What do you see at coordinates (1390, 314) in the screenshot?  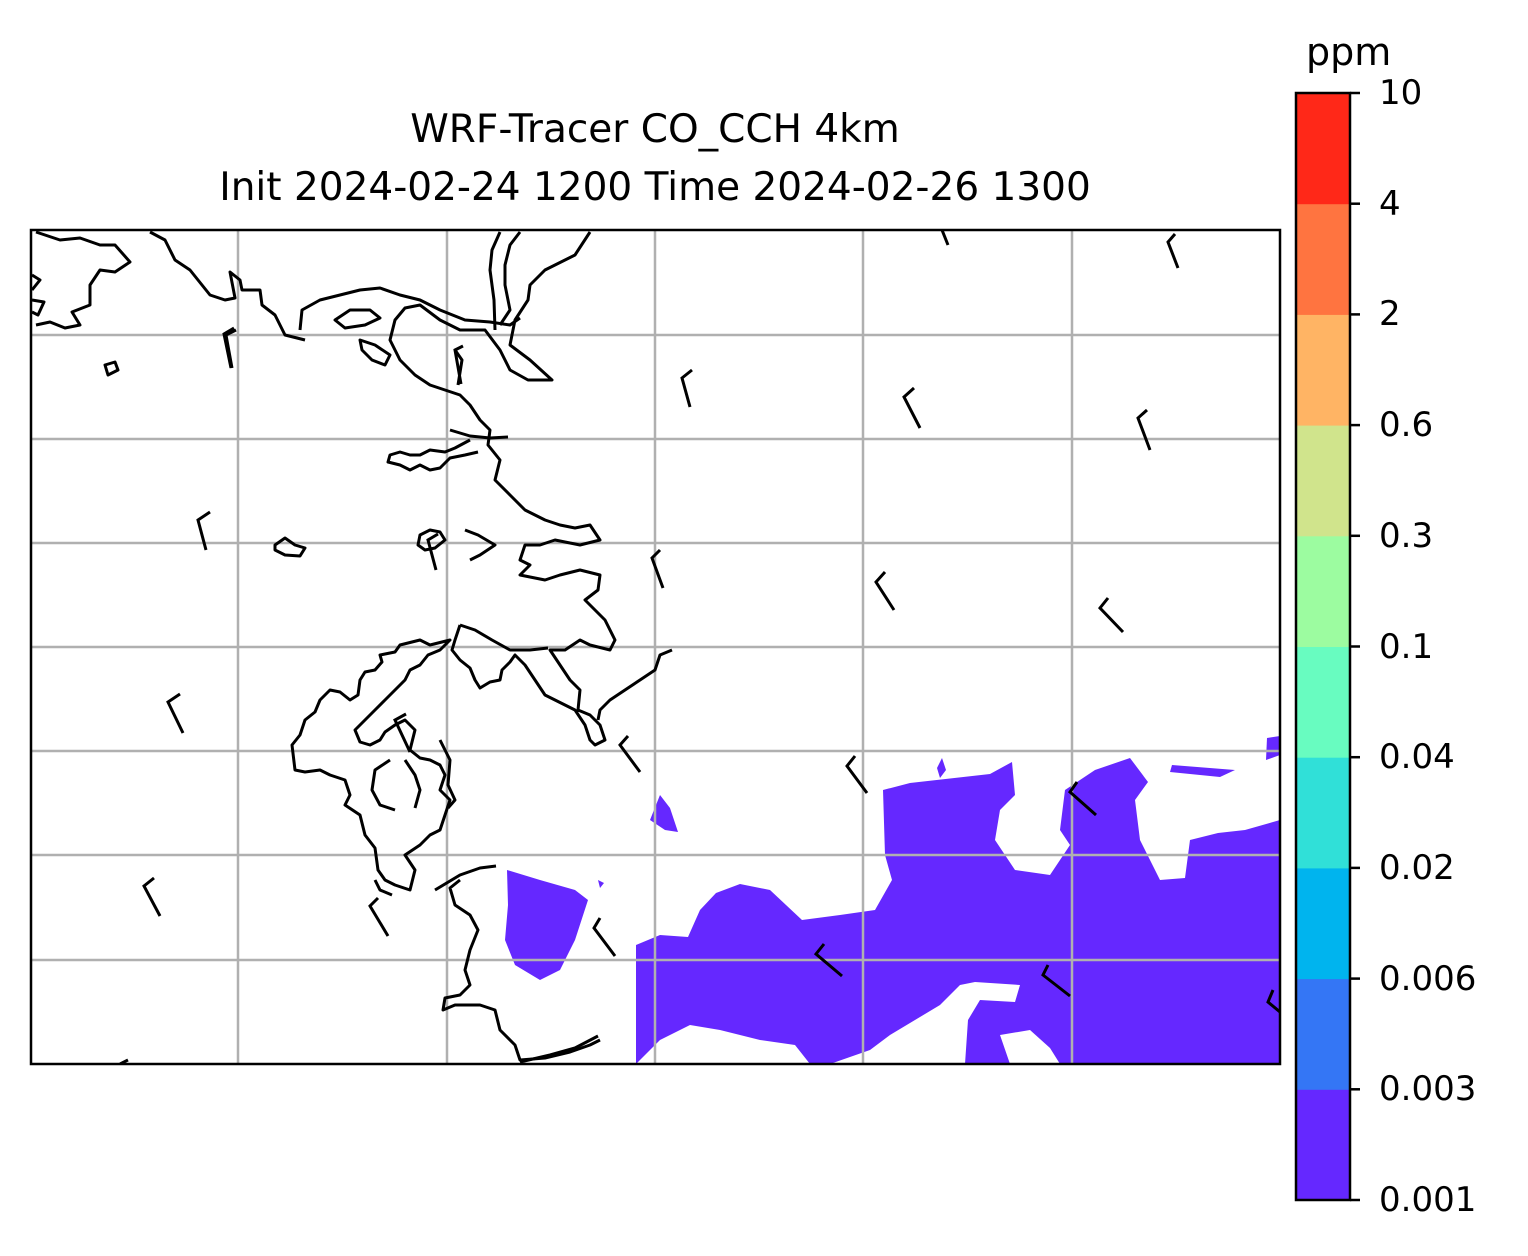 I see `colorbar-tick-label: 2` at bounding box center [1390, 314].